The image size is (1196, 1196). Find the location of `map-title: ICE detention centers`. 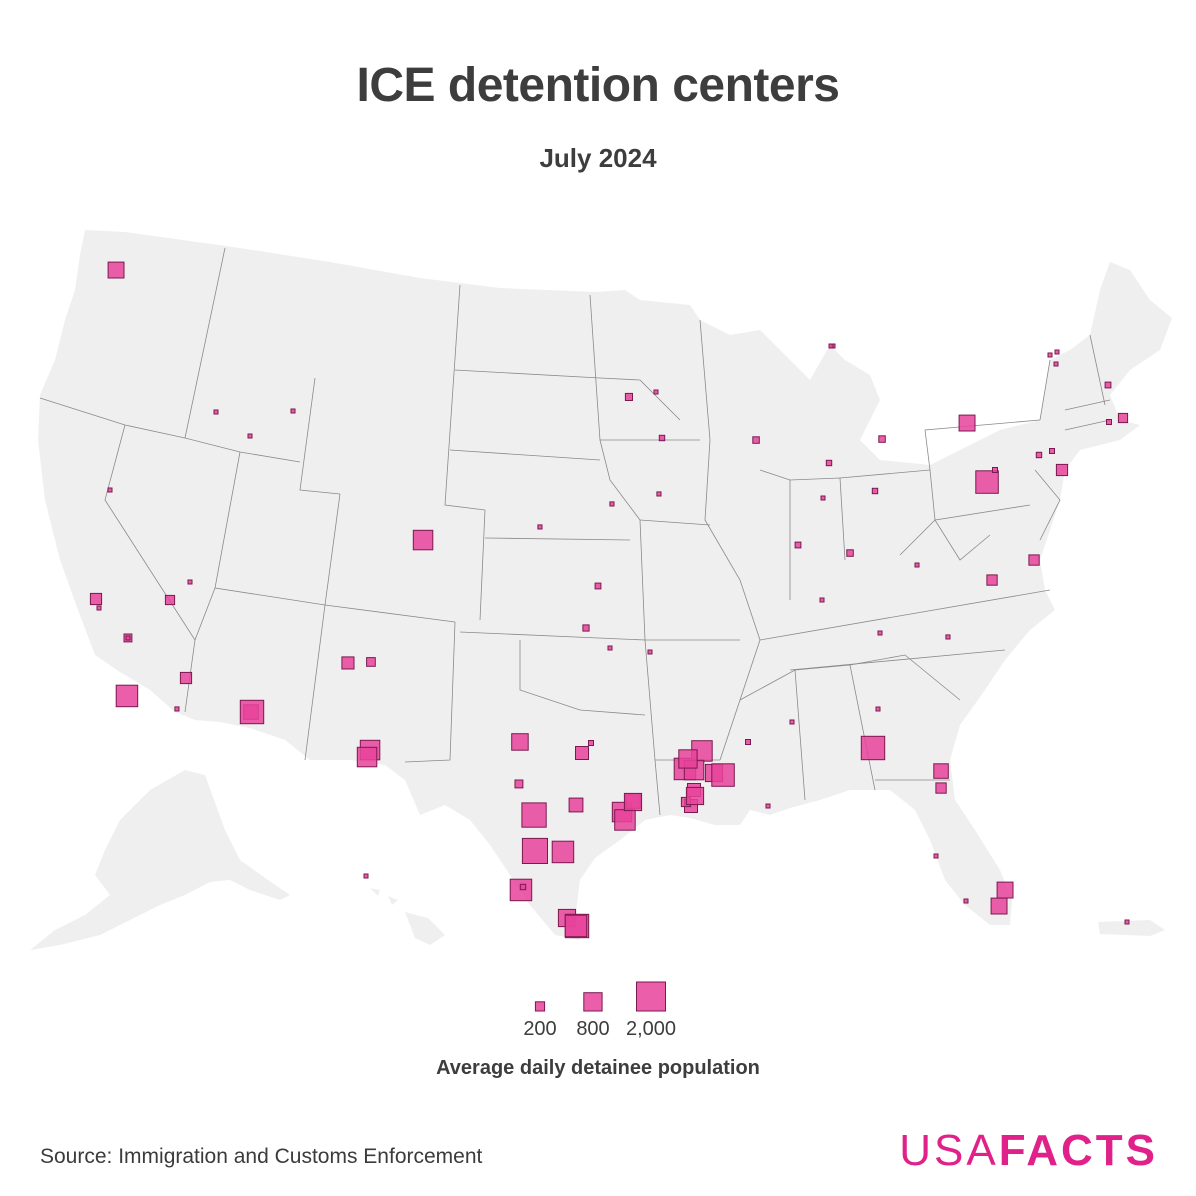

map-title: ICE detention centers is located at coordinates (598, 85).